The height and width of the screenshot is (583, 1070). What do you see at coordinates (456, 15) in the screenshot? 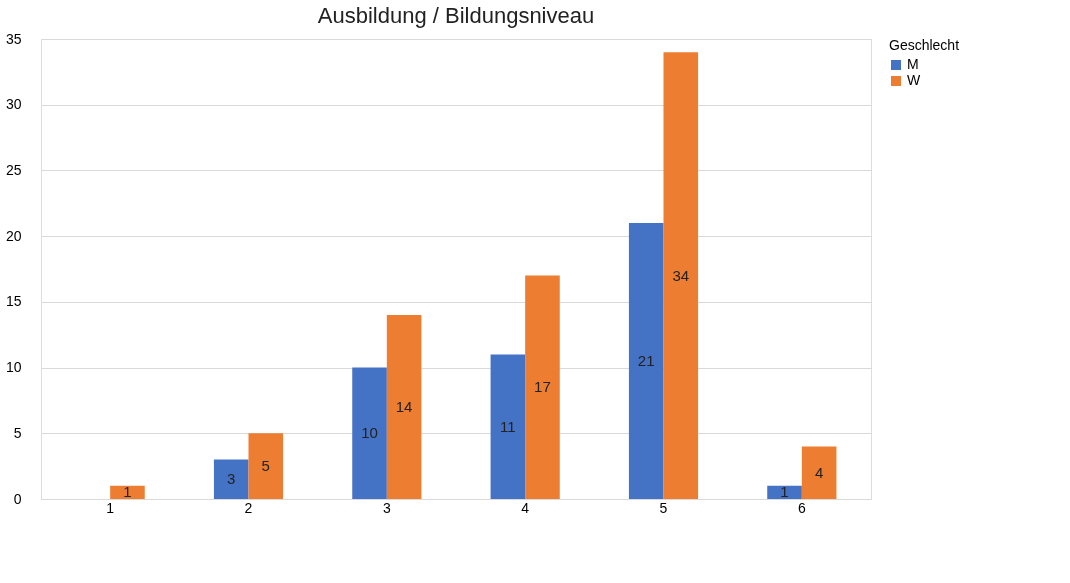
I see `chart-title: Ausbildung / Bildungsniveau` at bounding box center [456, 15].